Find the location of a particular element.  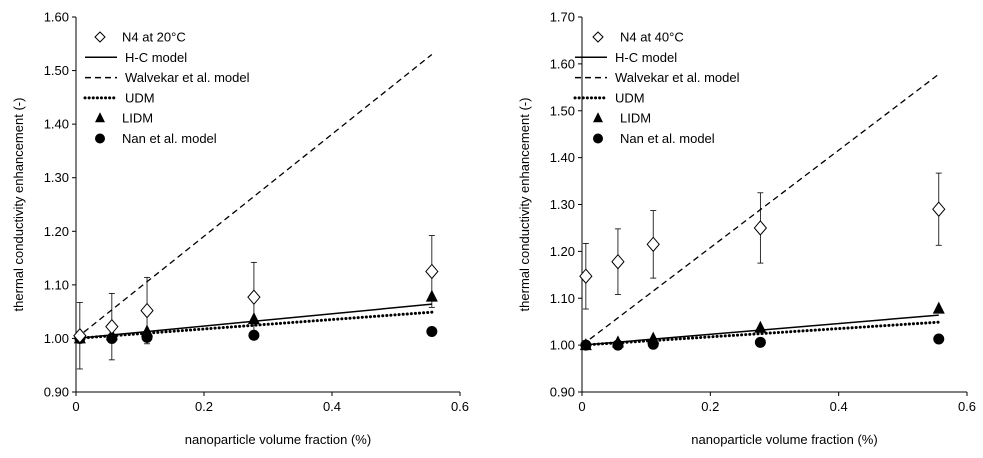

udm-line is located at coordinates (760, 333).